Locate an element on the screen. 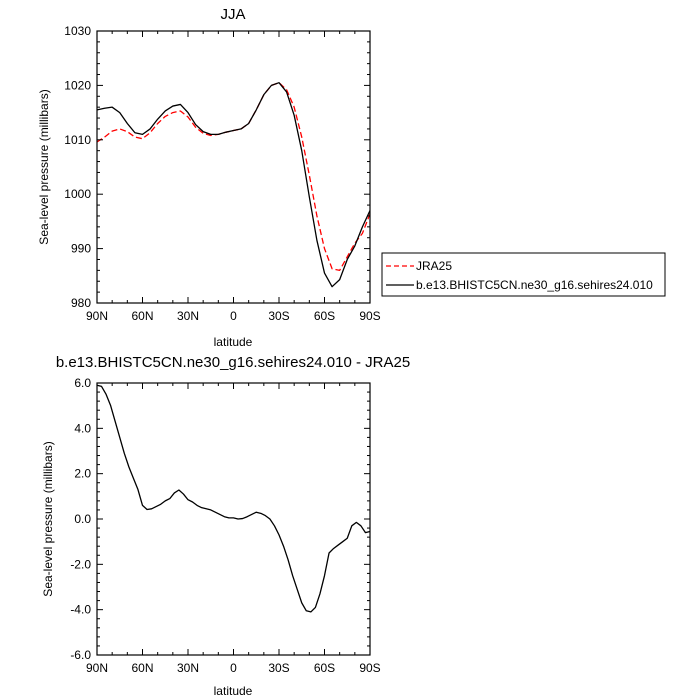  top-chart-x-tick-label: 60S is located at coordinates (324, 316).